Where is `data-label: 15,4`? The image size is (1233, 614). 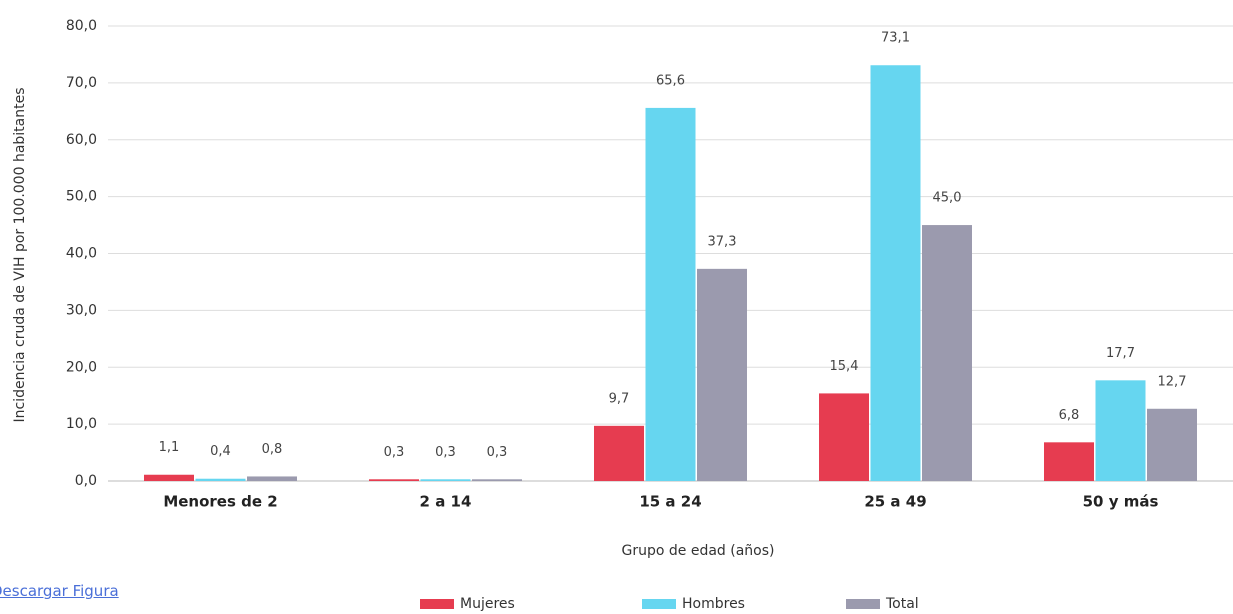
data-label: 15,4 is located at coordinates (844, 366).